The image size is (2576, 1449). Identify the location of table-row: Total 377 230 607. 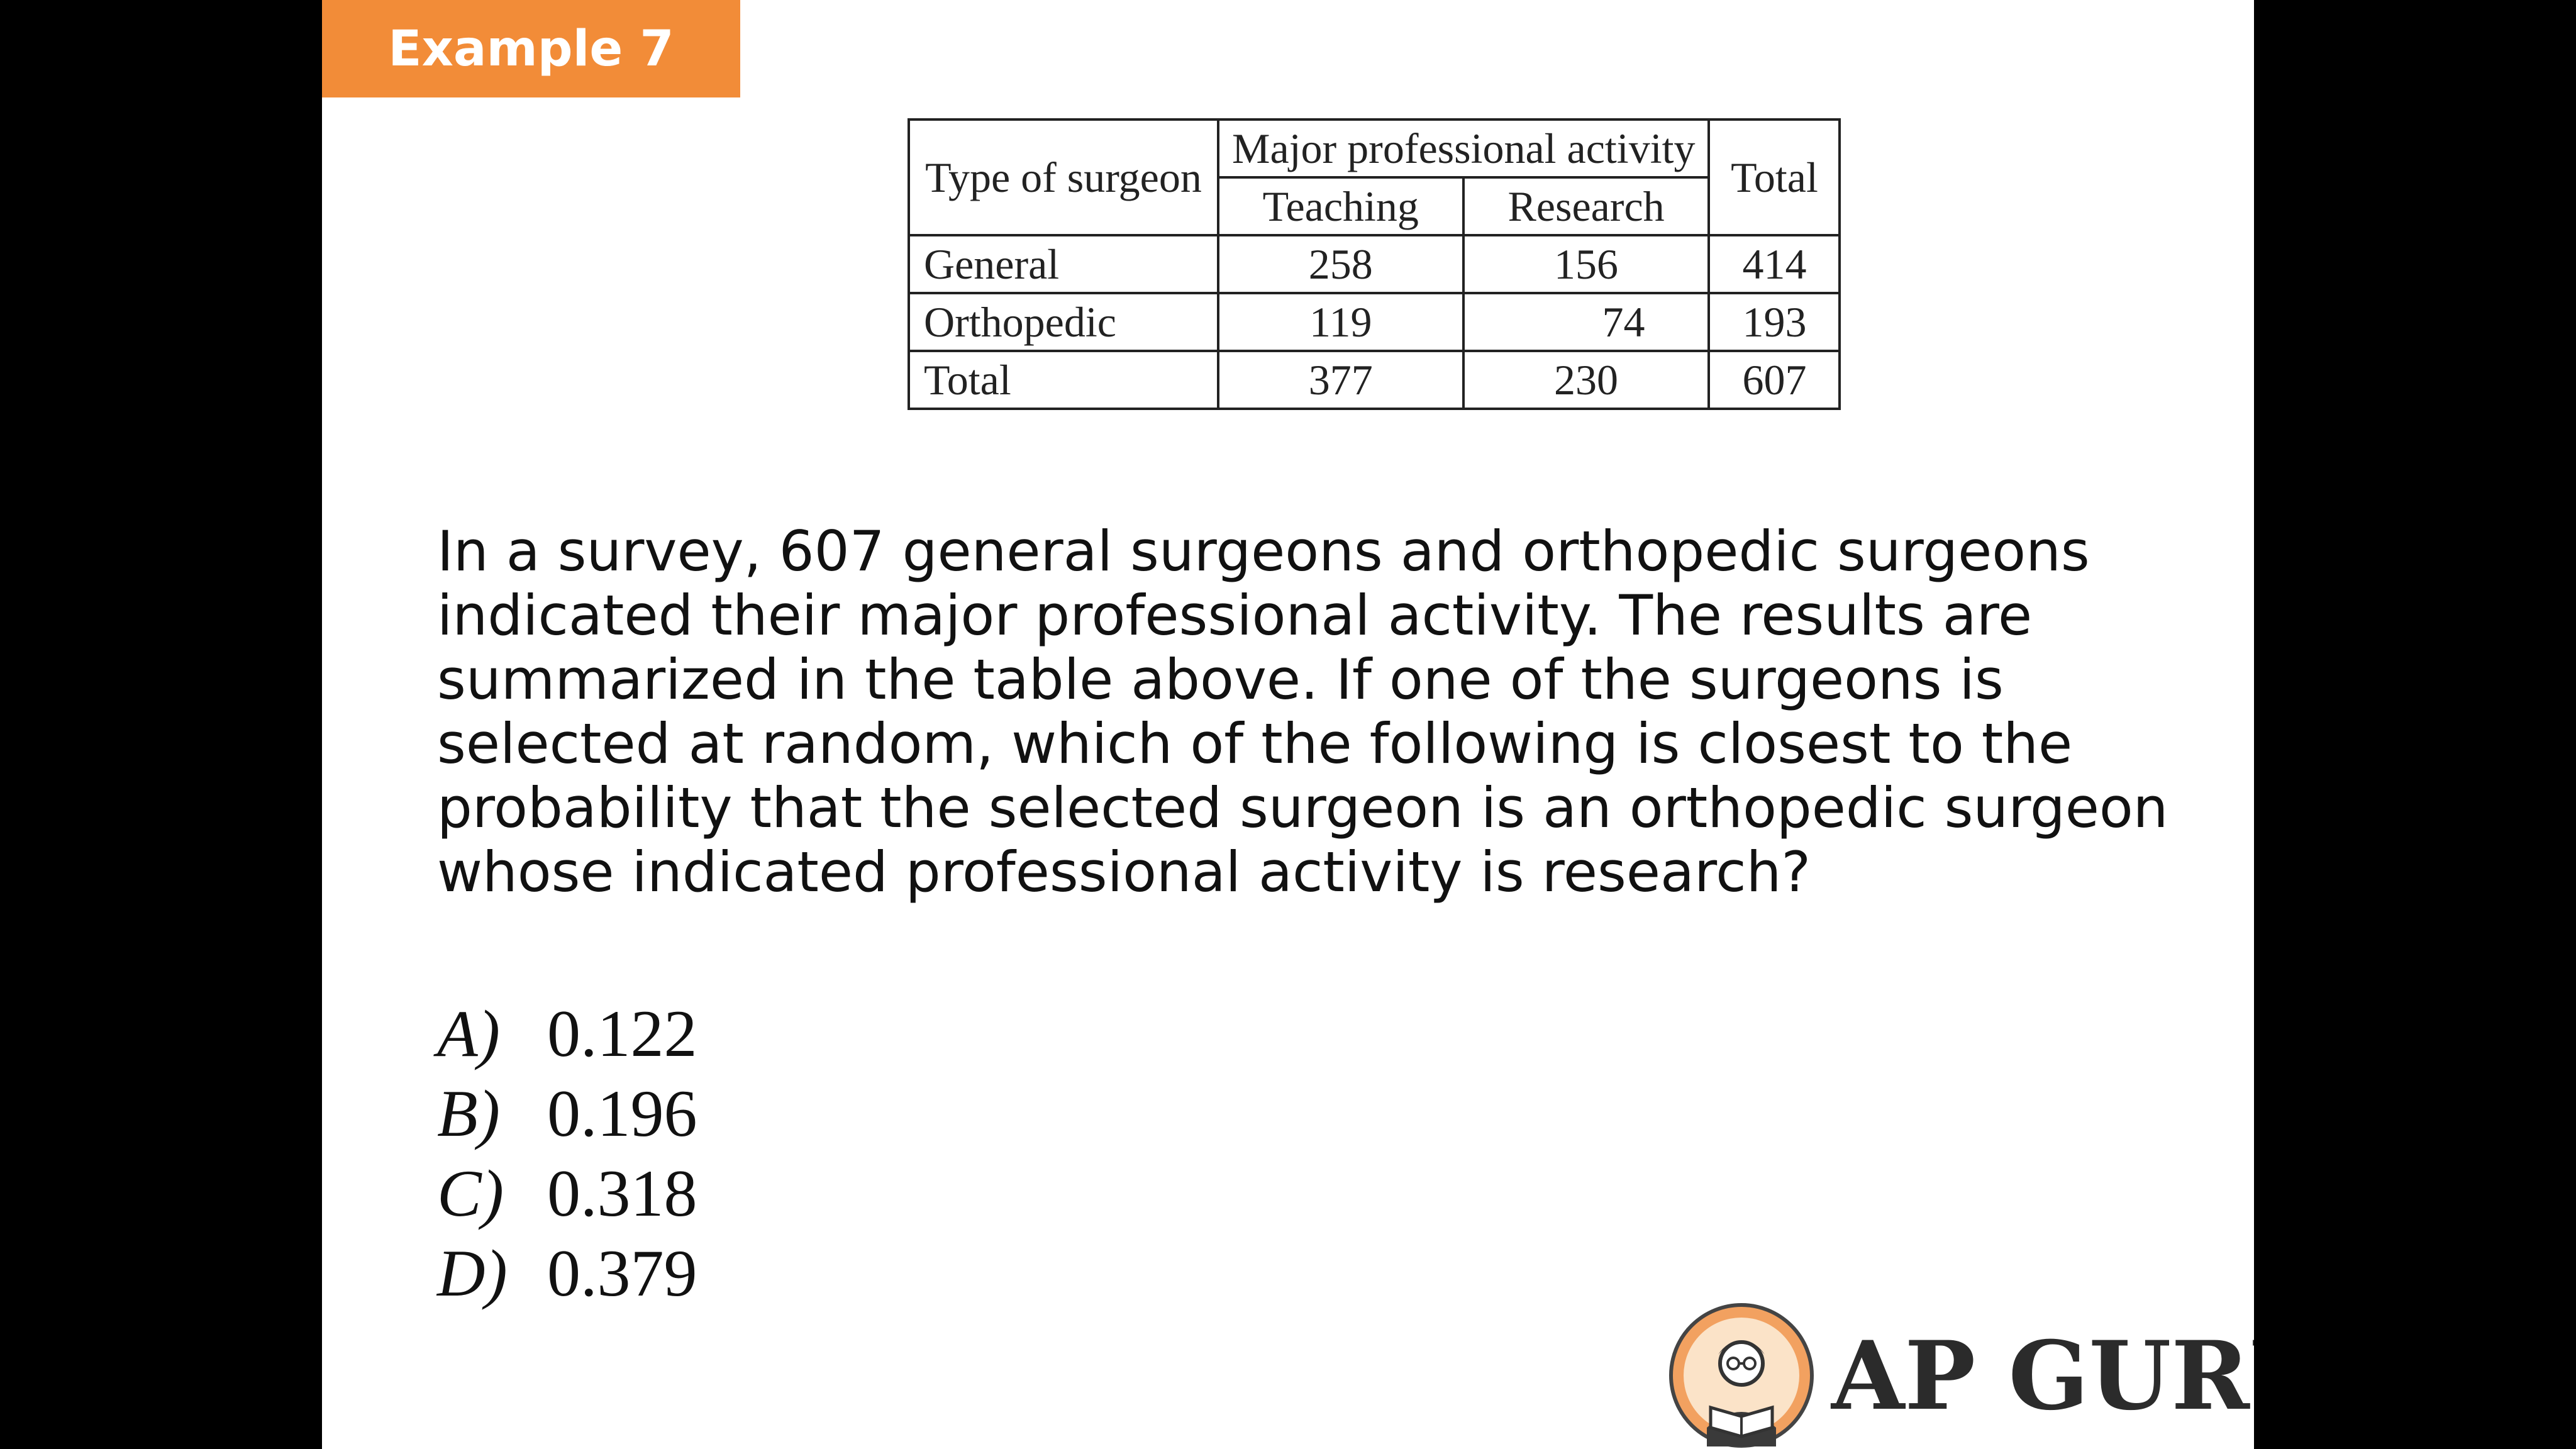
(1374, 380).